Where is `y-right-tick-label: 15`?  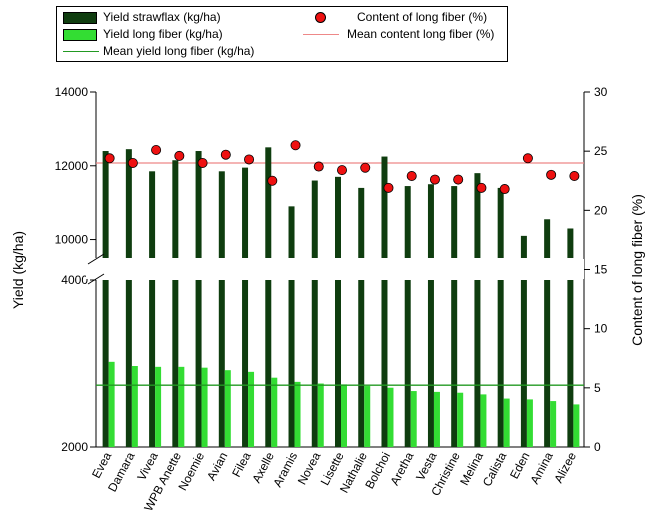
y-right-tick-label: 15 is located at coordinates (601, 270).